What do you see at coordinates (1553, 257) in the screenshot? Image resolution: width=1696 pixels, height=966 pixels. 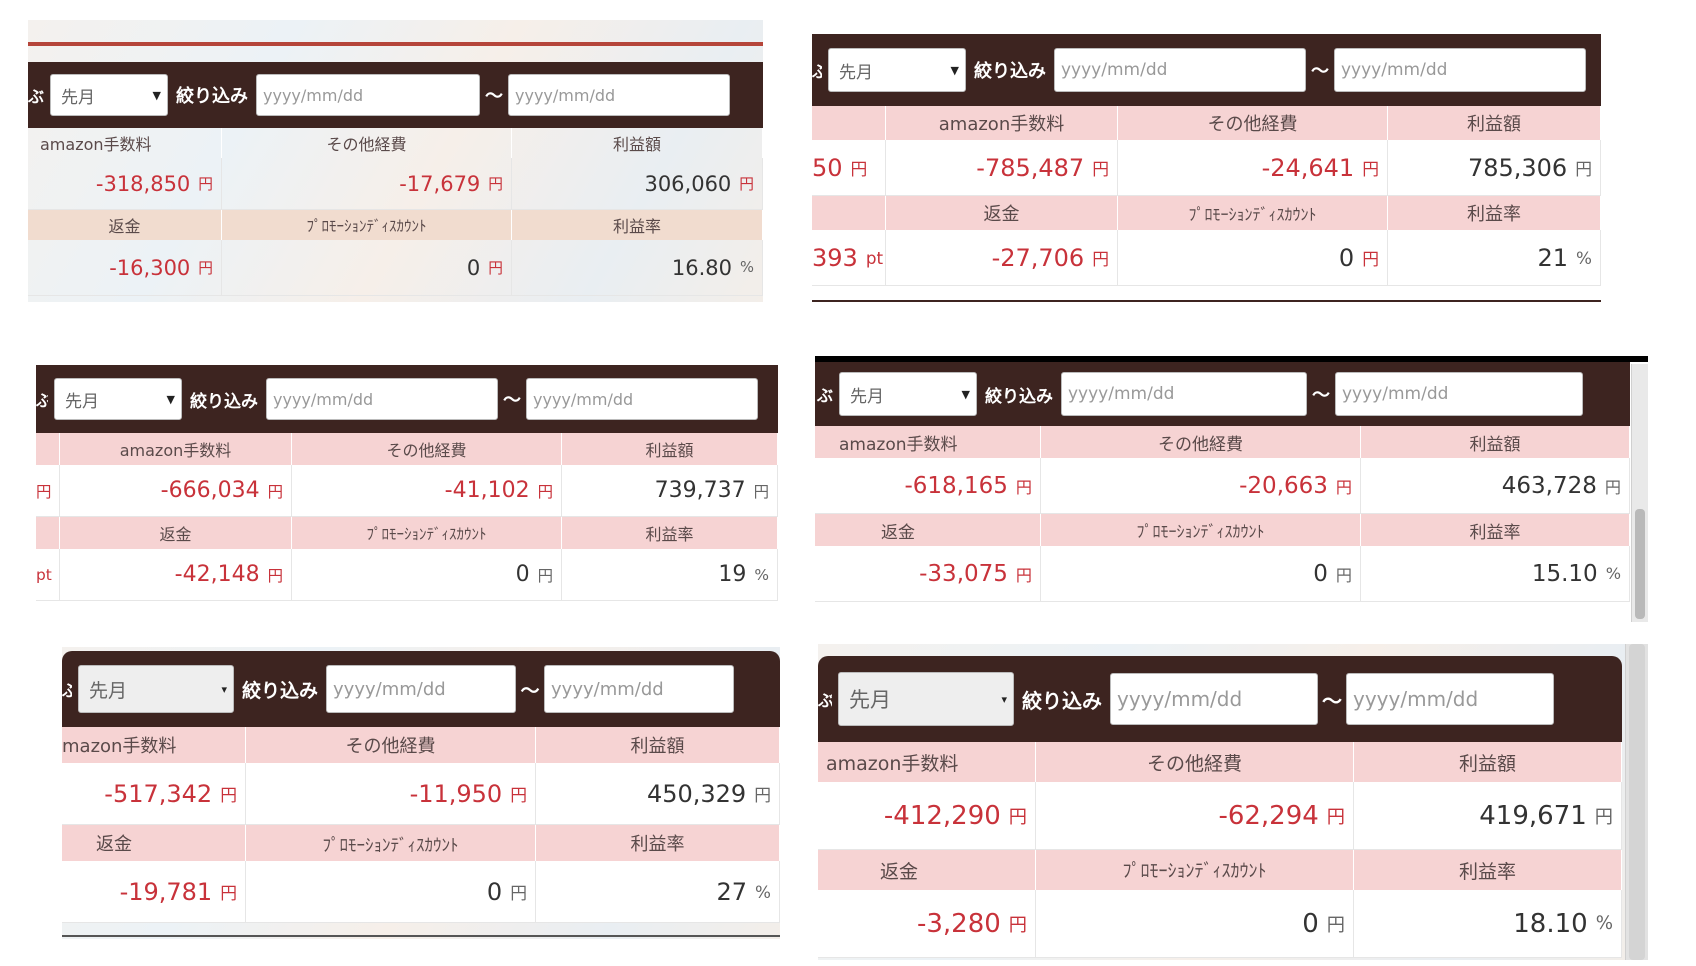 I see `amount: 21` at bounding box center [1553, 257].